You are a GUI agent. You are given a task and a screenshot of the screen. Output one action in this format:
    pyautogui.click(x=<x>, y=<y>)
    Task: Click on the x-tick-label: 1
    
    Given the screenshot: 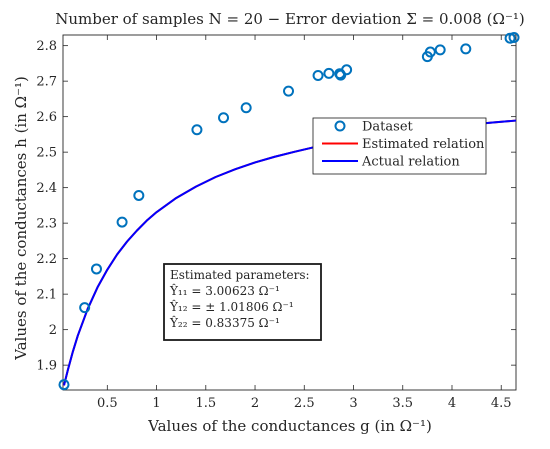 What is the action you would take?
    pyautogui.click(x=156, y=403)
    